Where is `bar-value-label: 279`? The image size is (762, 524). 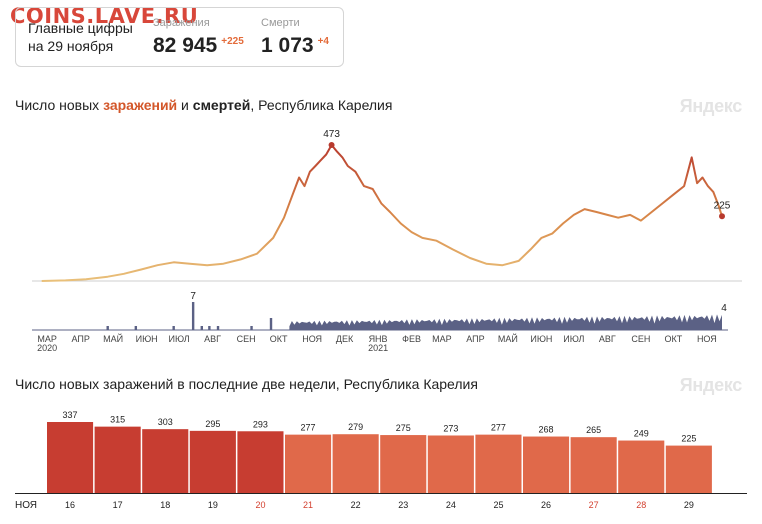
bar-value-label: 279 is located at coordinates (355, 427).